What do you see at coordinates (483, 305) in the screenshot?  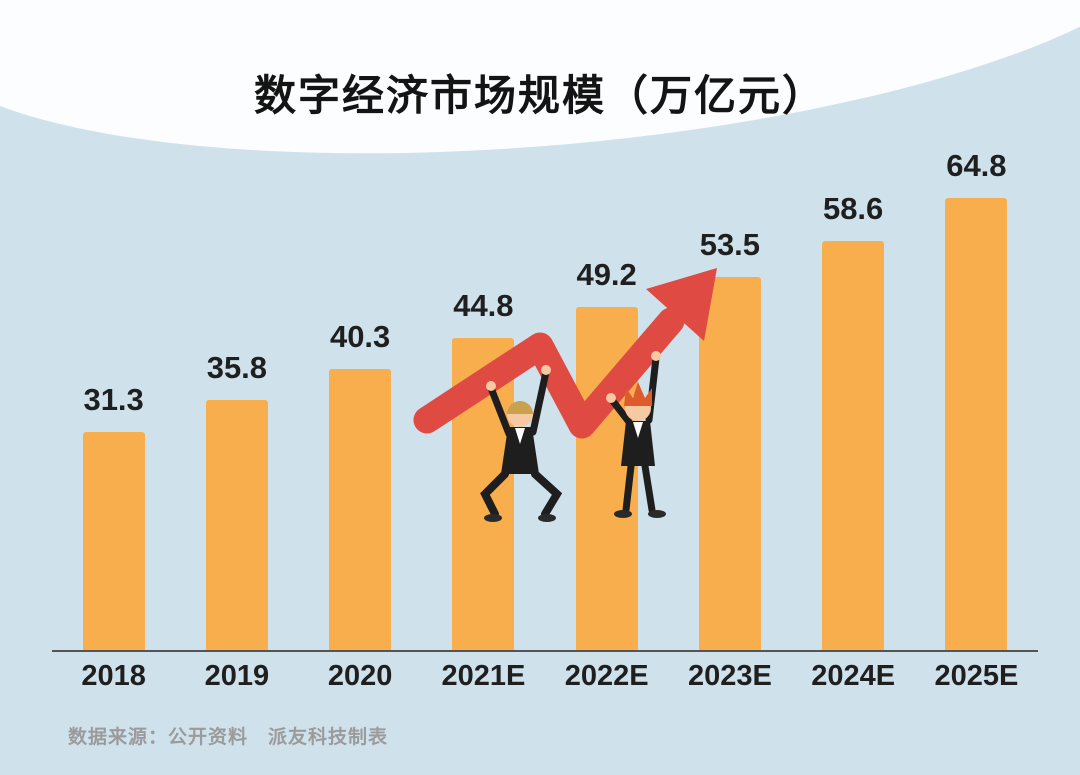 I see `bar-value-label: 44.8` at bounding box center [483, 305].